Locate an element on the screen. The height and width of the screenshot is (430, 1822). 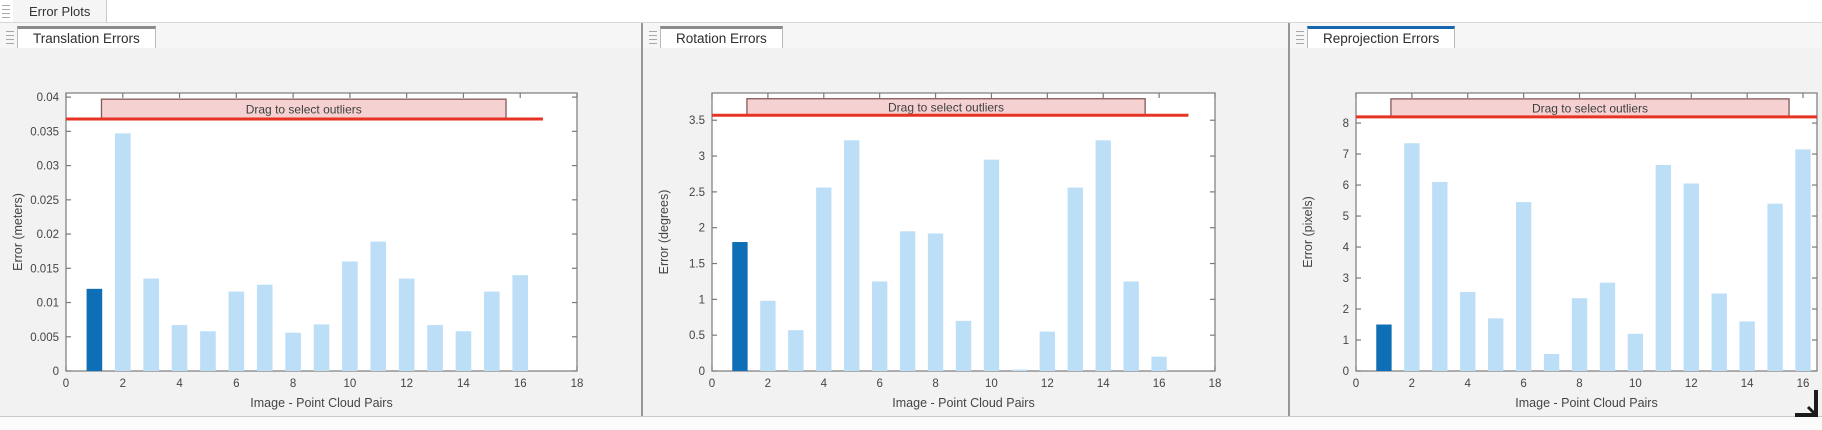
y-tick-label: 8 is located at coordinates (1346, 124).